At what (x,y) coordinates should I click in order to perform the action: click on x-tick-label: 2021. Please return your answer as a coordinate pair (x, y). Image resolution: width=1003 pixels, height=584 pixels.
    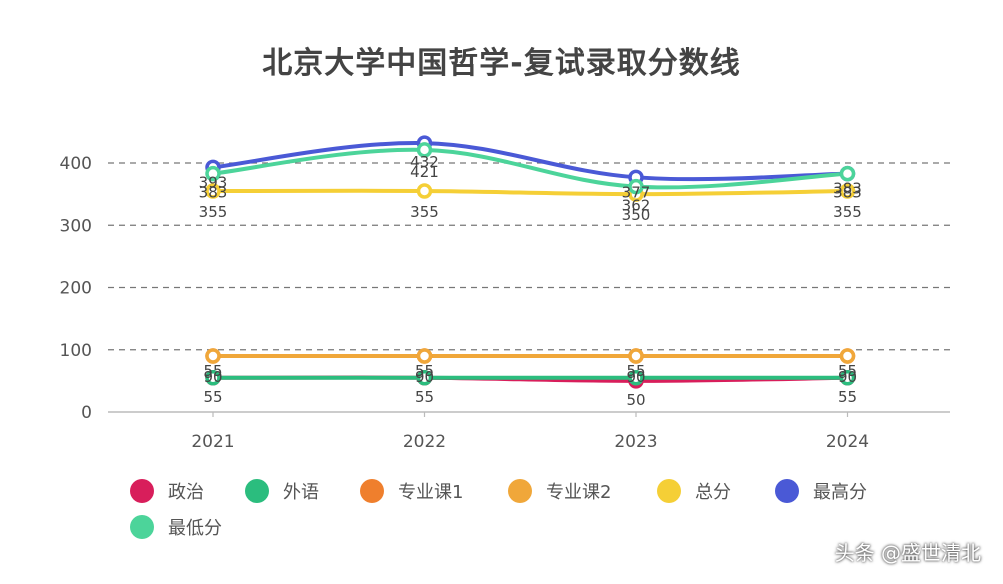
    Looking at the image, I should click on (212, 442).